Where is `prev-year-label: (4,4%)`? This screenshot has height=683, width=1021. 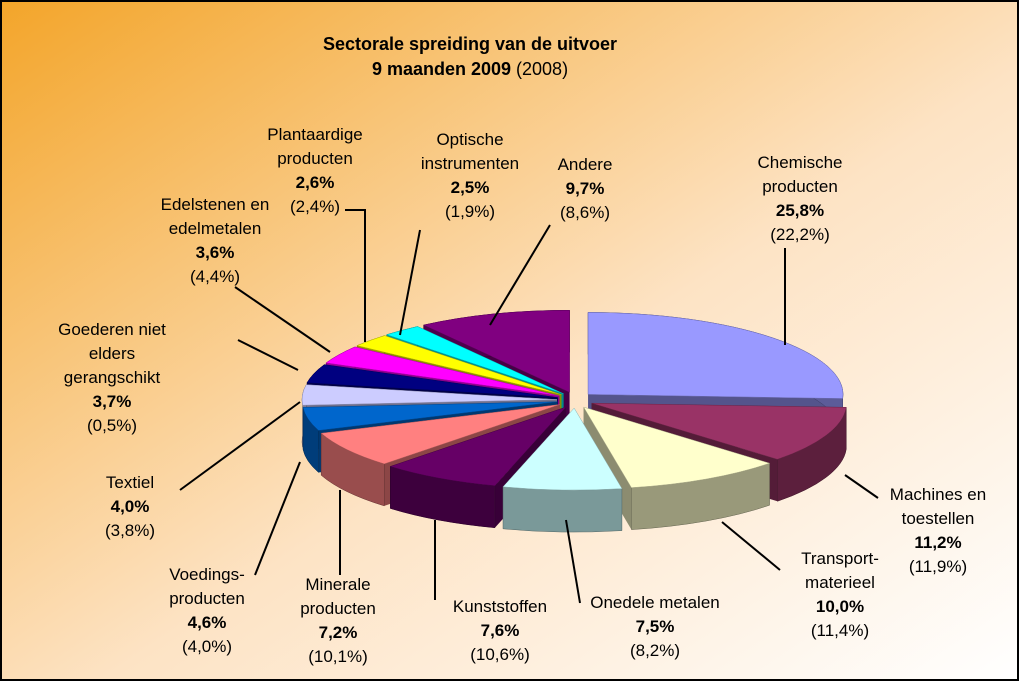 prev-year-label: (4,4%) is located at coordinates (215, 276).